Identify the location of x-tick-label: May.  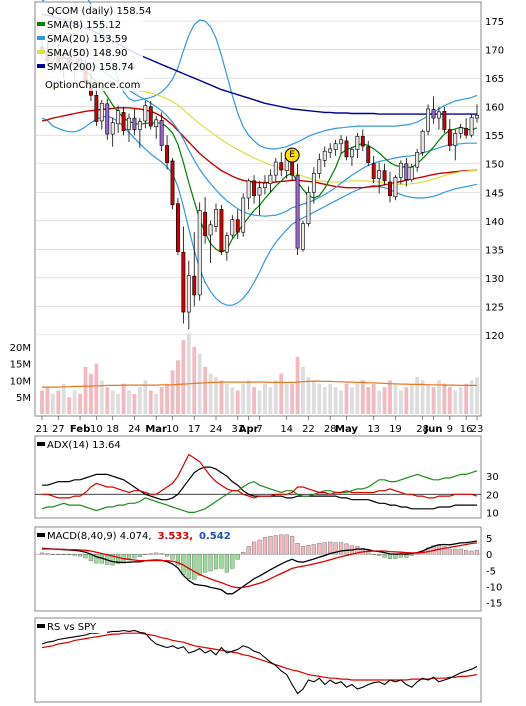
(346, 429).